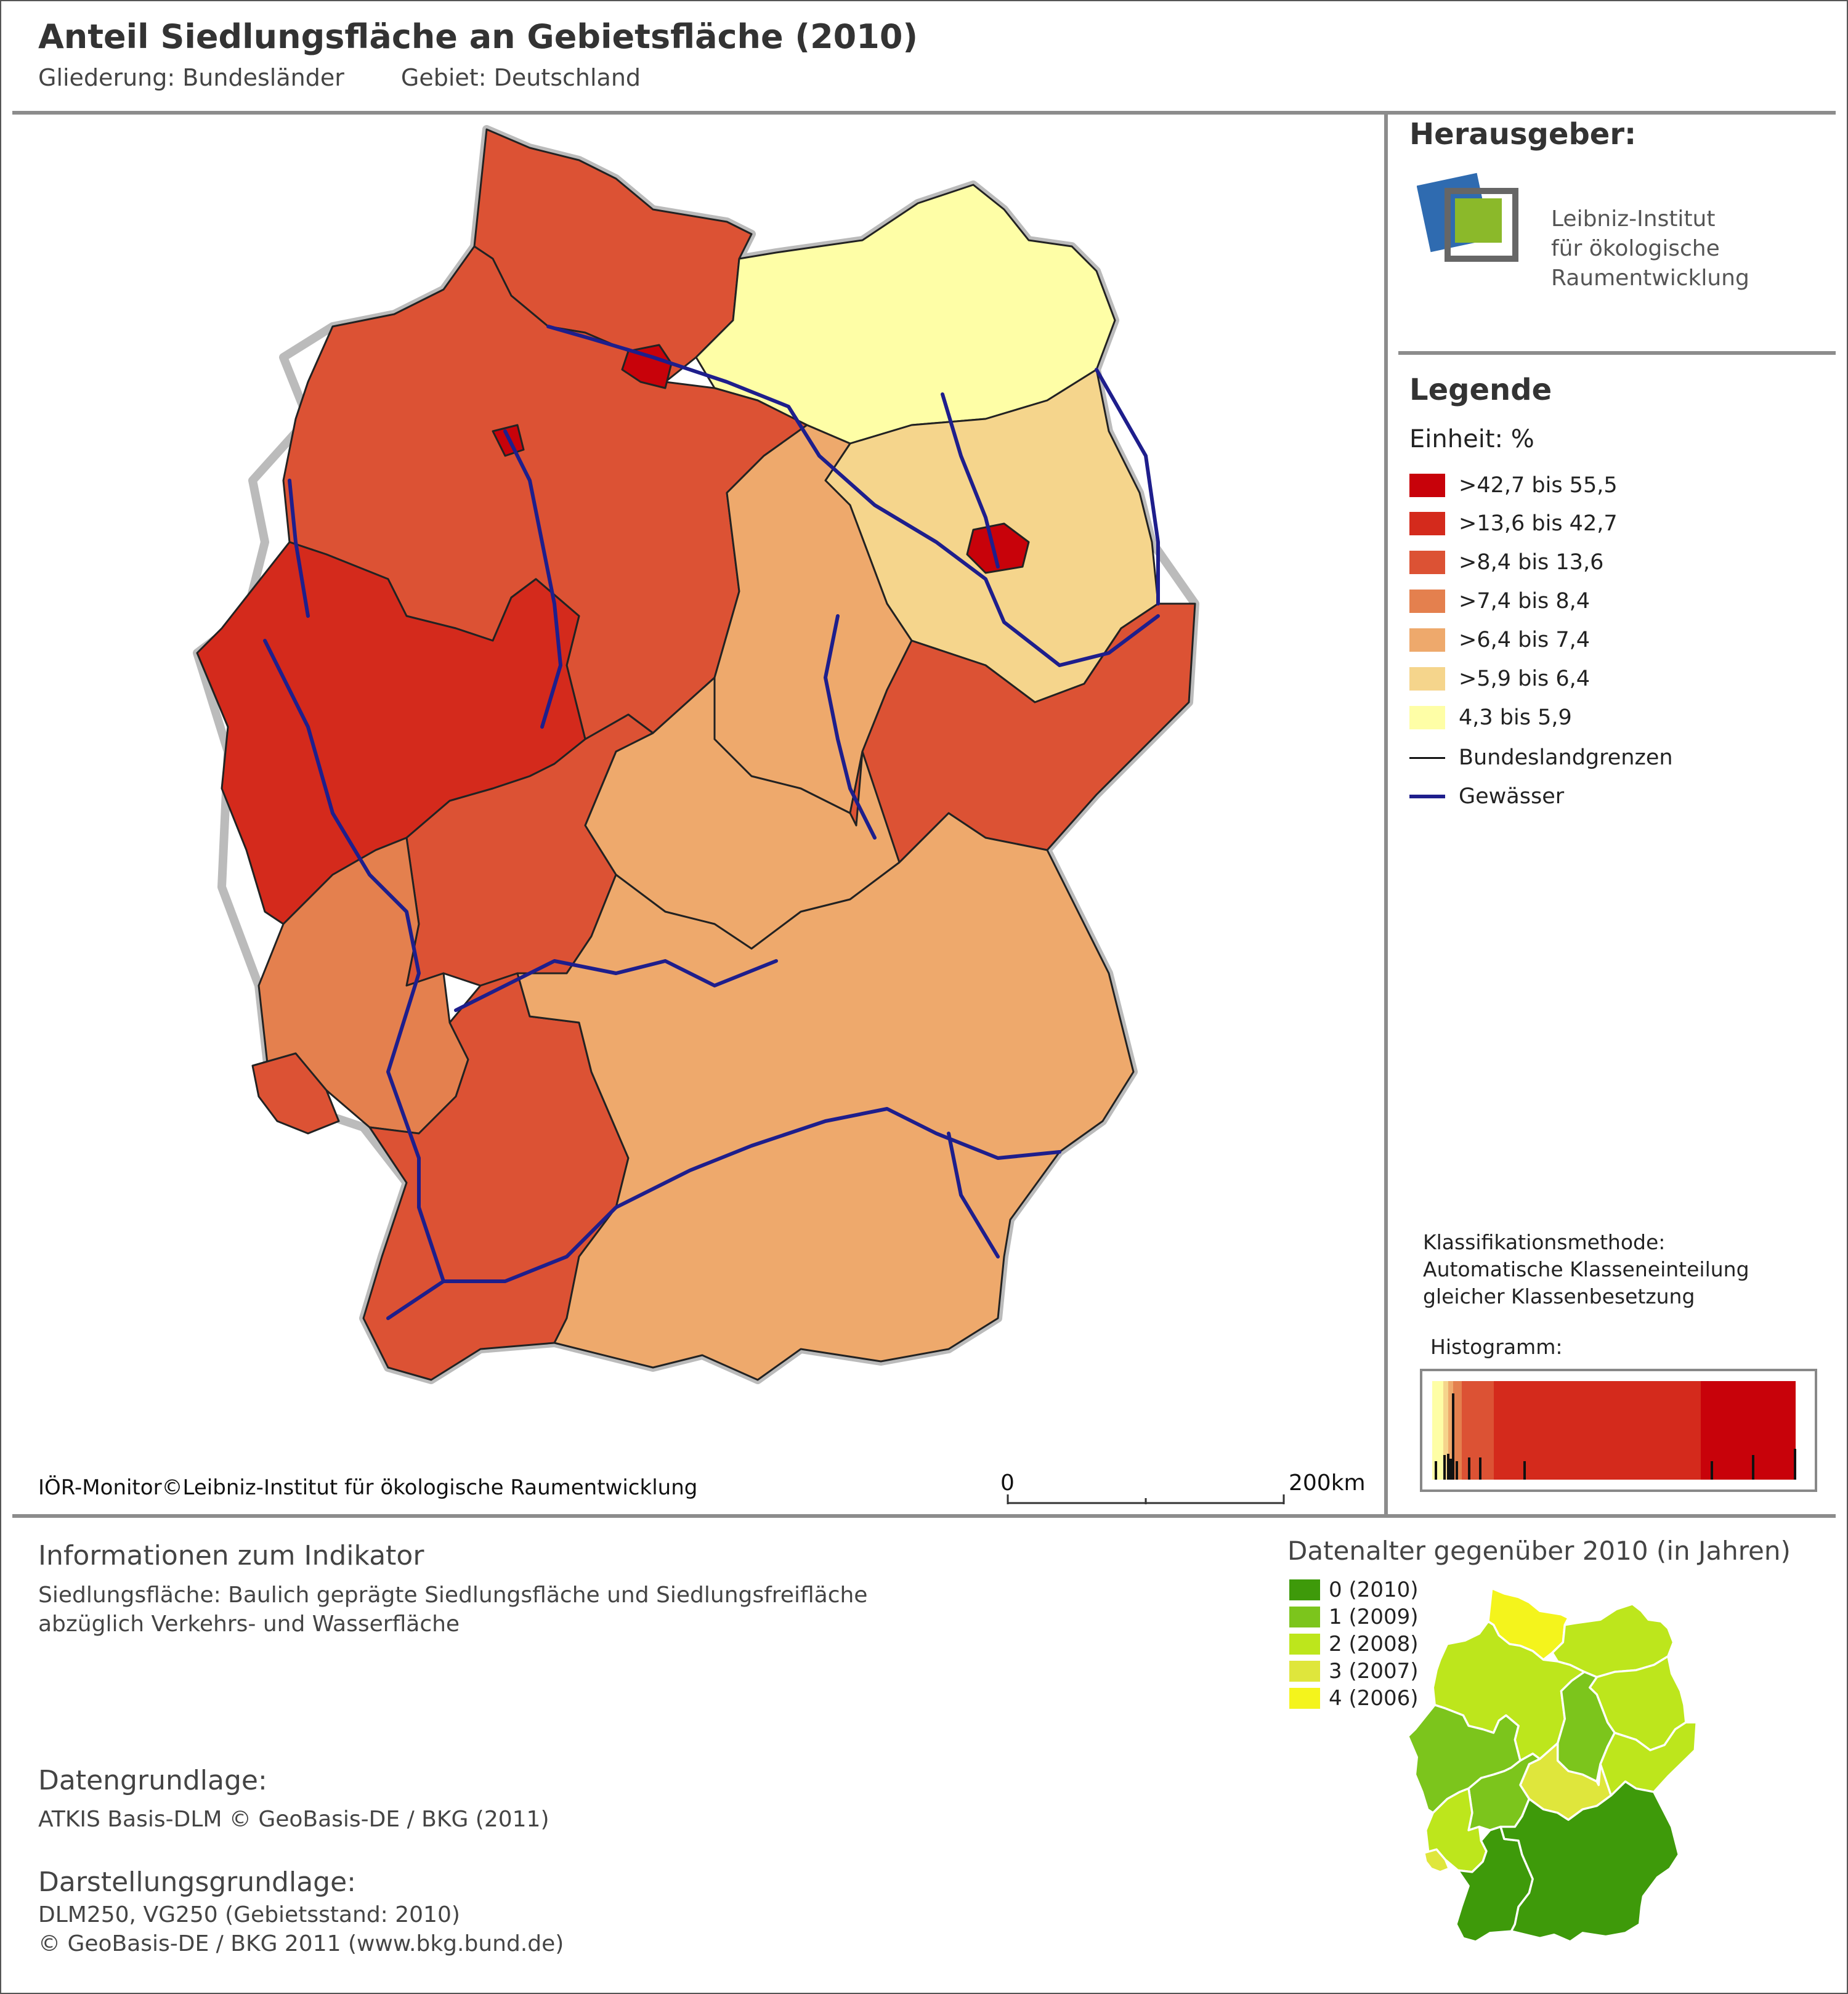 This screenshot has width=1848, height=1994. I want to click on data-age-class-1: 1 (2009), so click(1354, 1617).